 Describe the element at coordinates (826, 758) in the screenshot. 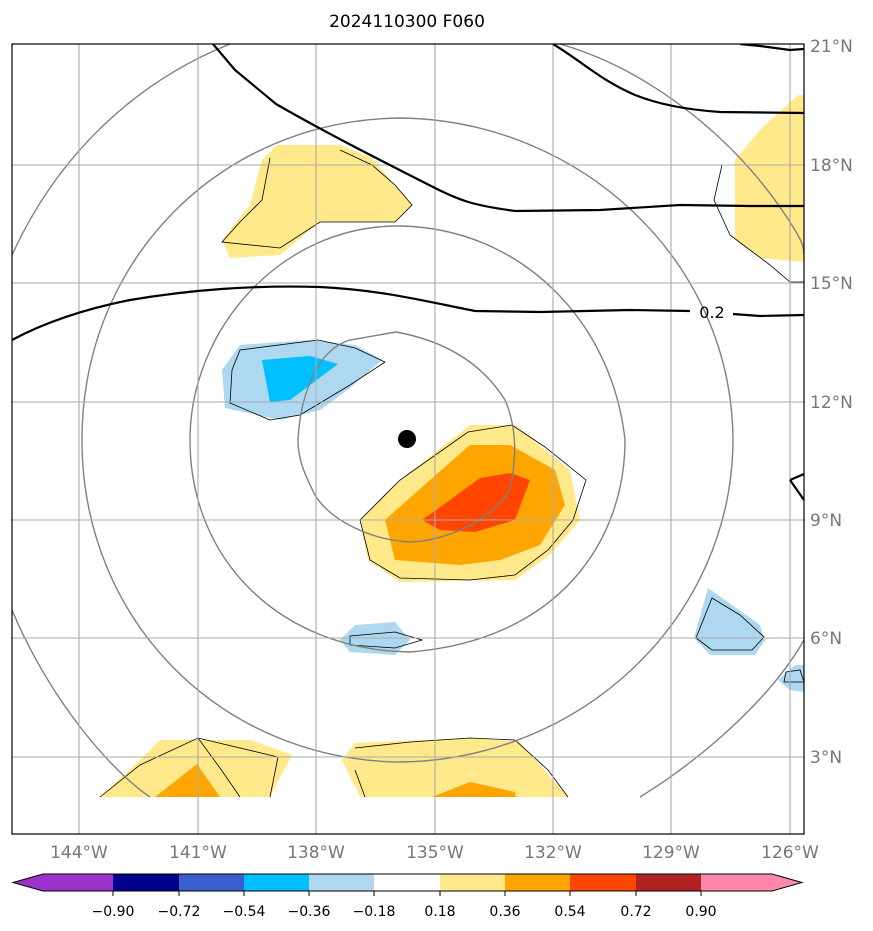

I see `lat-label: 3°N` at that location.